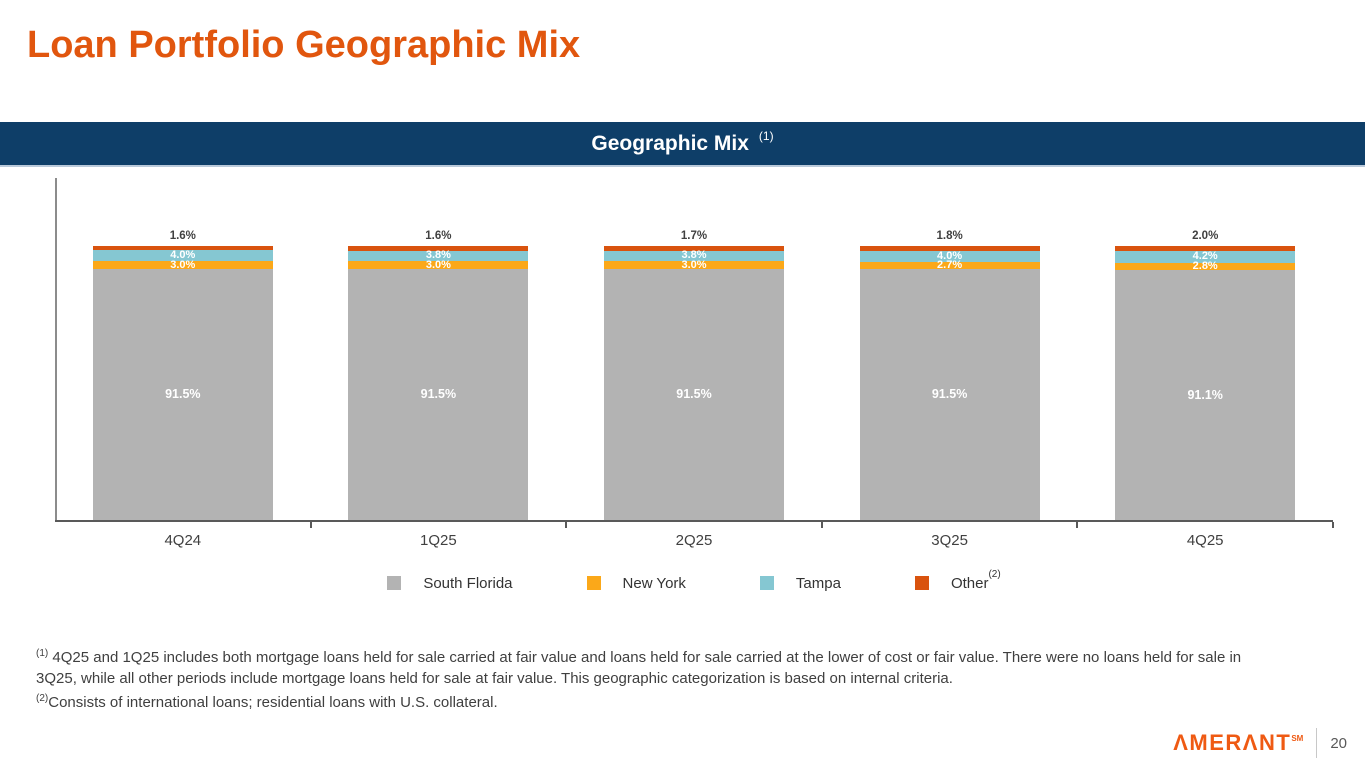 Image resolution: width=1365 pixels, height=768 pixels. I want to click on legend-label: Other(2), so click(975, 580).